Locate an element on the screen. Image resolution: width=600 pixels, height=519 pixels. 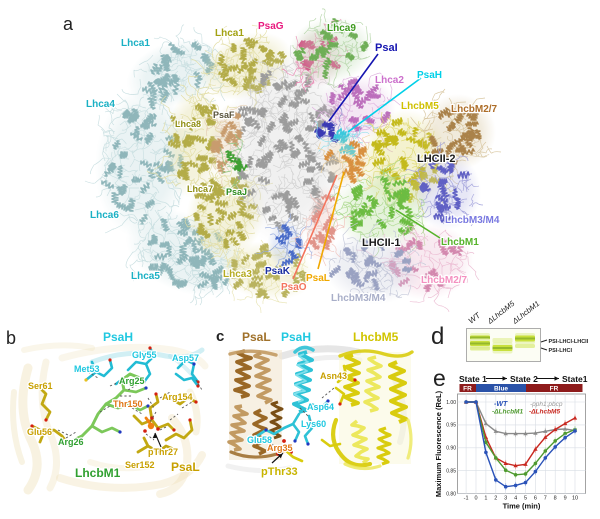
svg-text: 5 is located at coordinates (525, 499).